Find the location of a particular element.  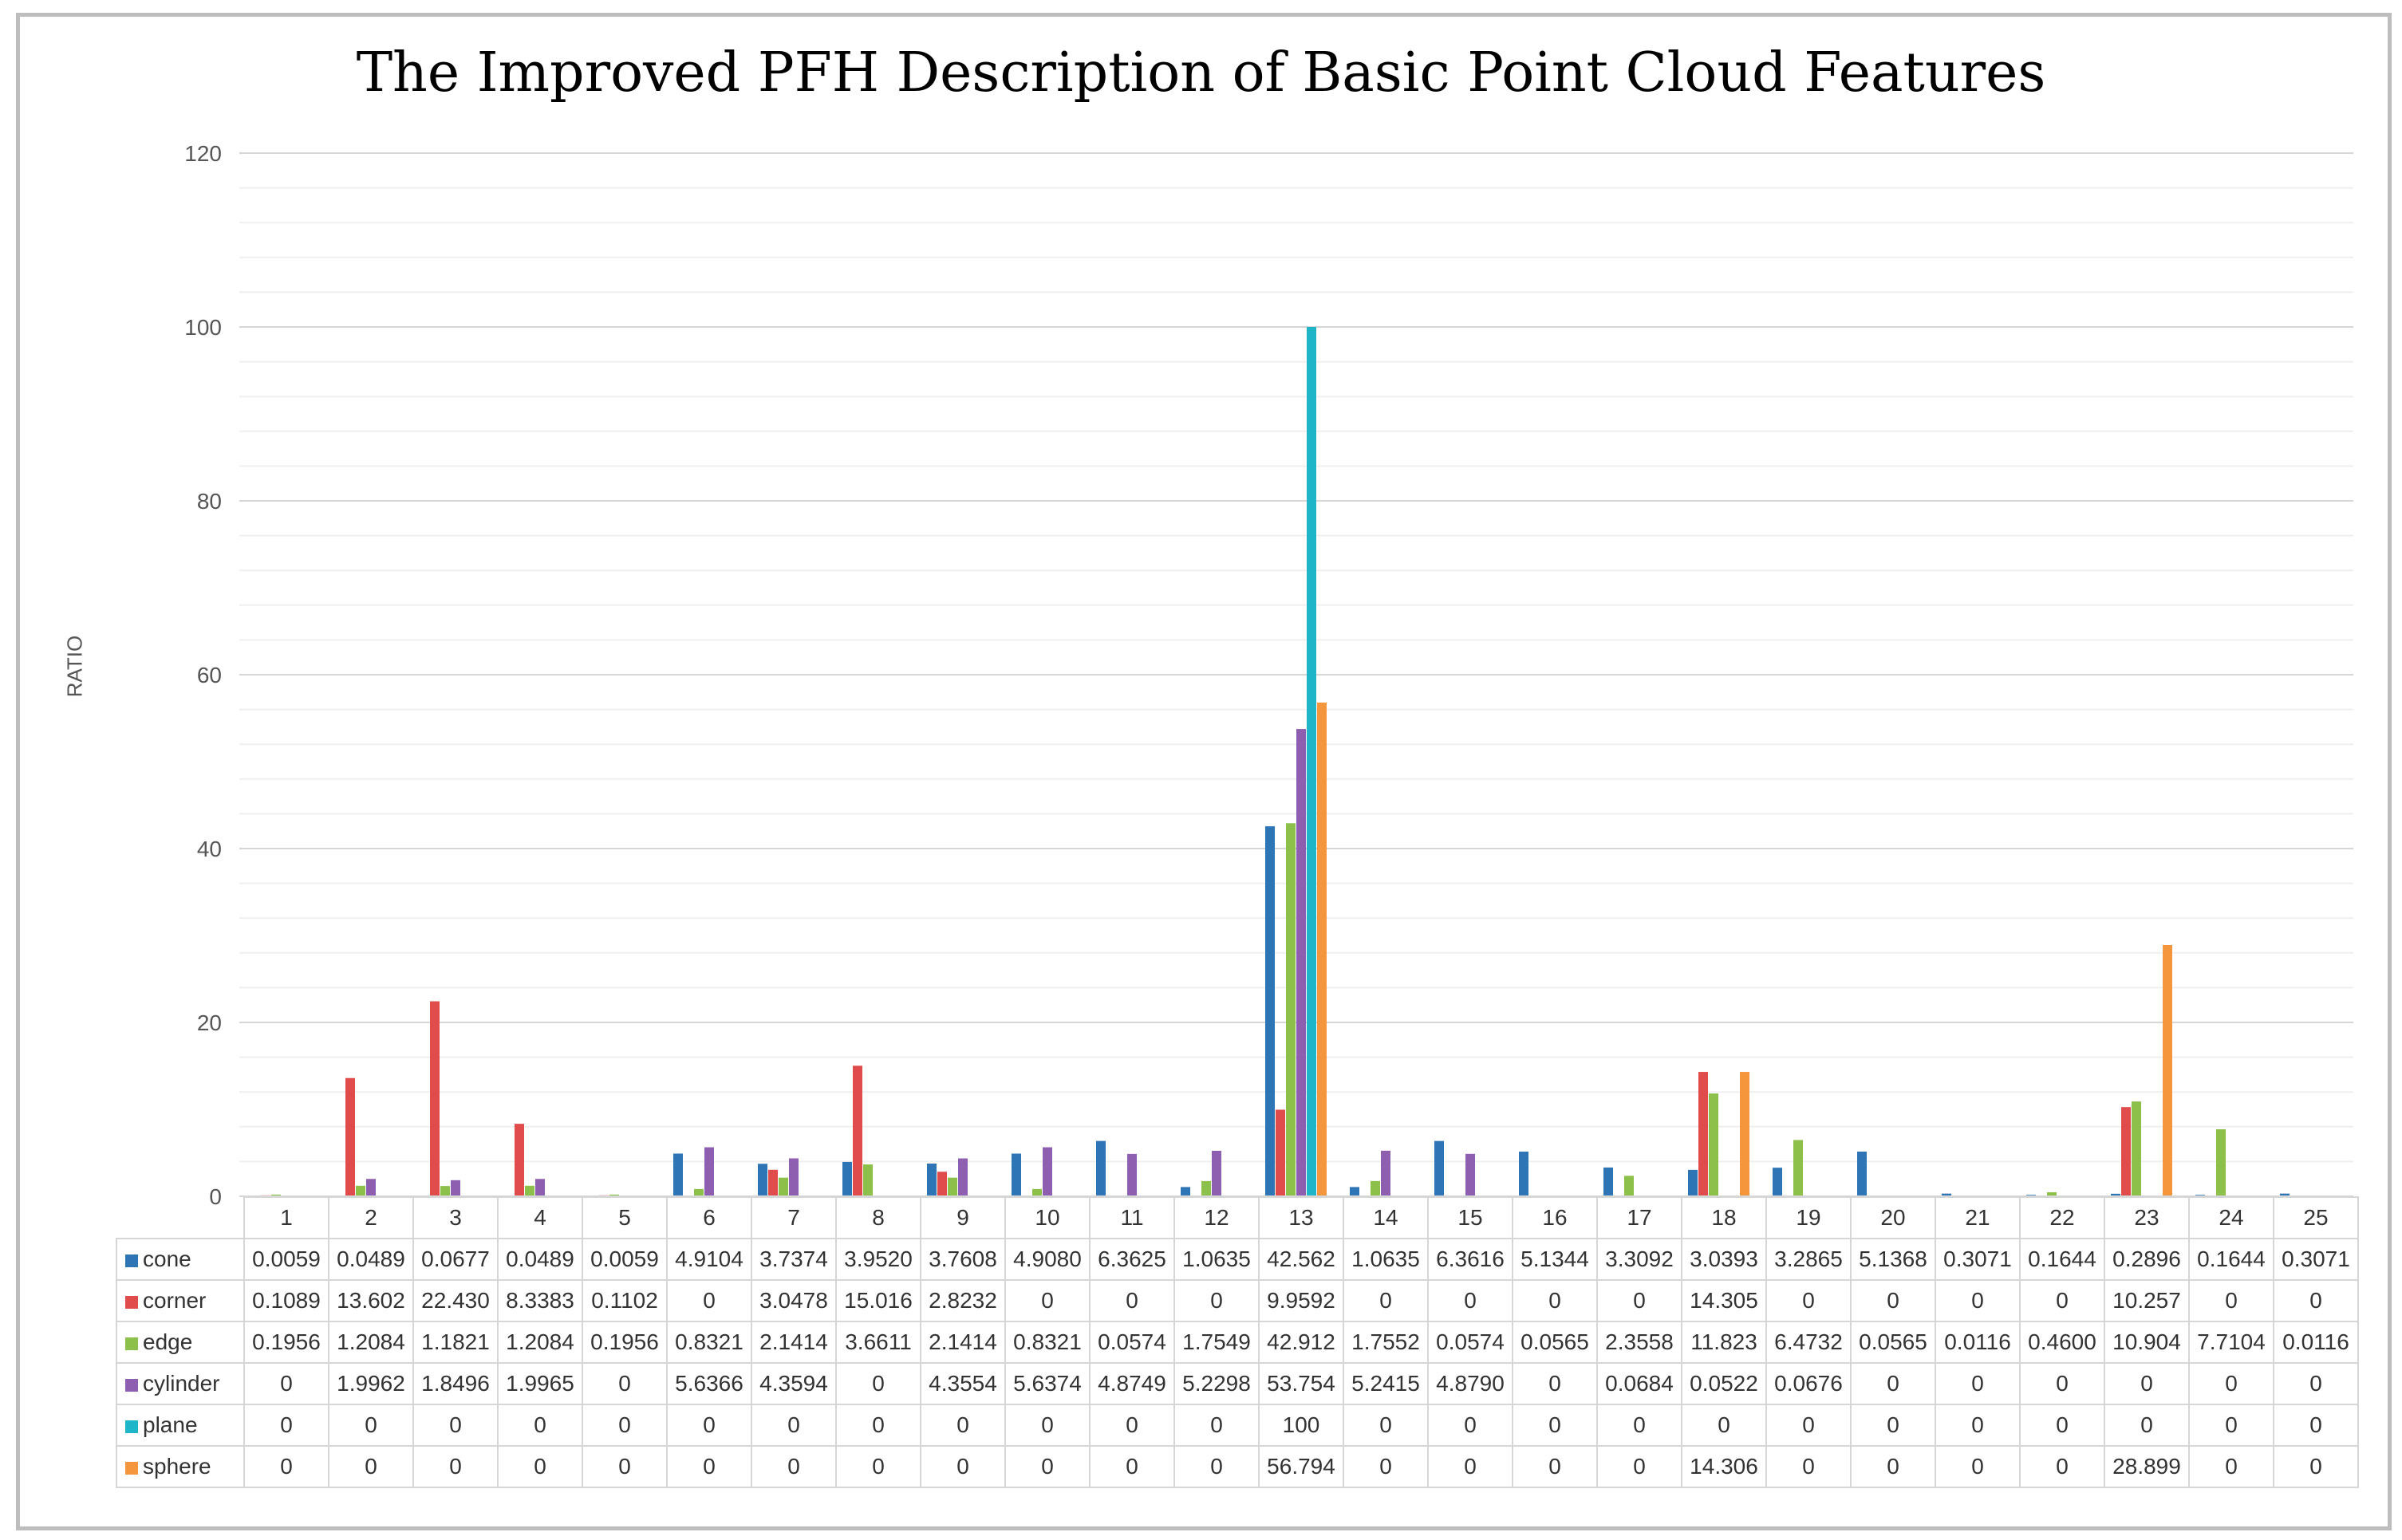

data-label: 4.8749 is located at coordinates (1132, 1383).